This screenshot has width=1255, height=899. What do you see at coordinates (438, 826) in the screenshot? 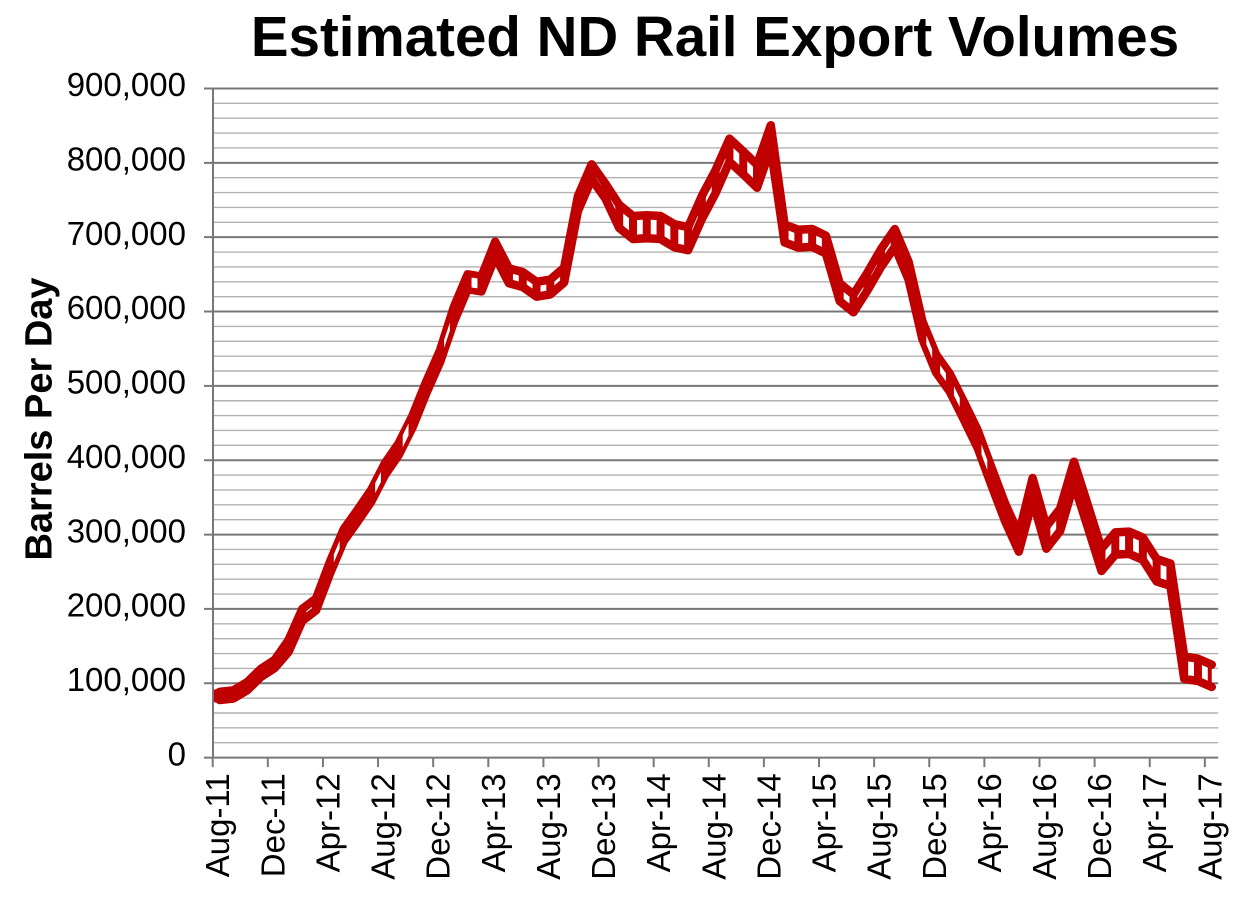
I see `svg-text: Dec-12` at bounding box center [438, 826].